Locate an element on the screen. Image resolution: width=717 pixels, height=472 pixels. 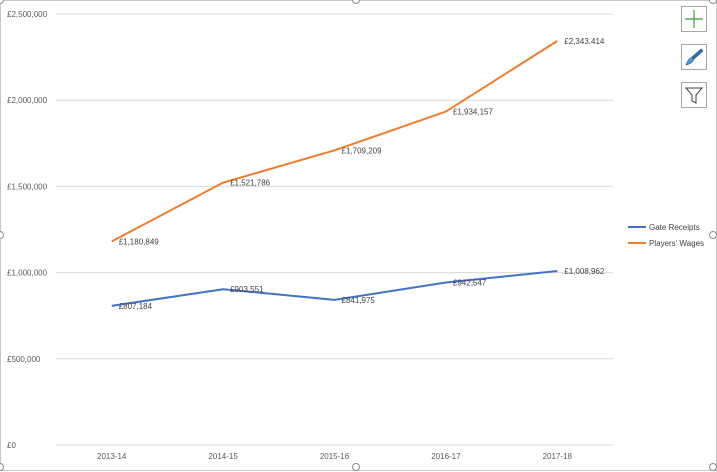
legend-entry: Gate Receipts is located at coordinates (674, 227).